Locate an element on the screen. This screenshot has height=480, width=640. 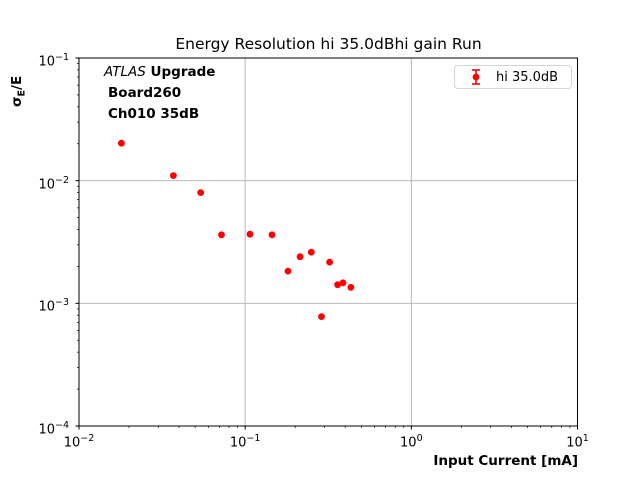
x-axis-label: Input Current [mA] is located at coordinates (505, 461).